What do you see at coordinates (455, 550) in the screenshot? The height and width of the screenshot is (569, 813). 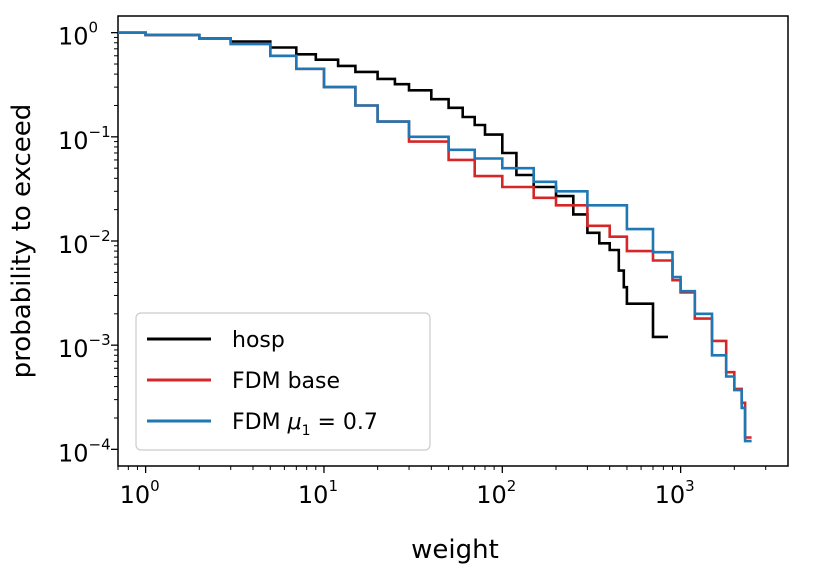 I see `x-axis-label: weight` at bounding box center [455, 550].